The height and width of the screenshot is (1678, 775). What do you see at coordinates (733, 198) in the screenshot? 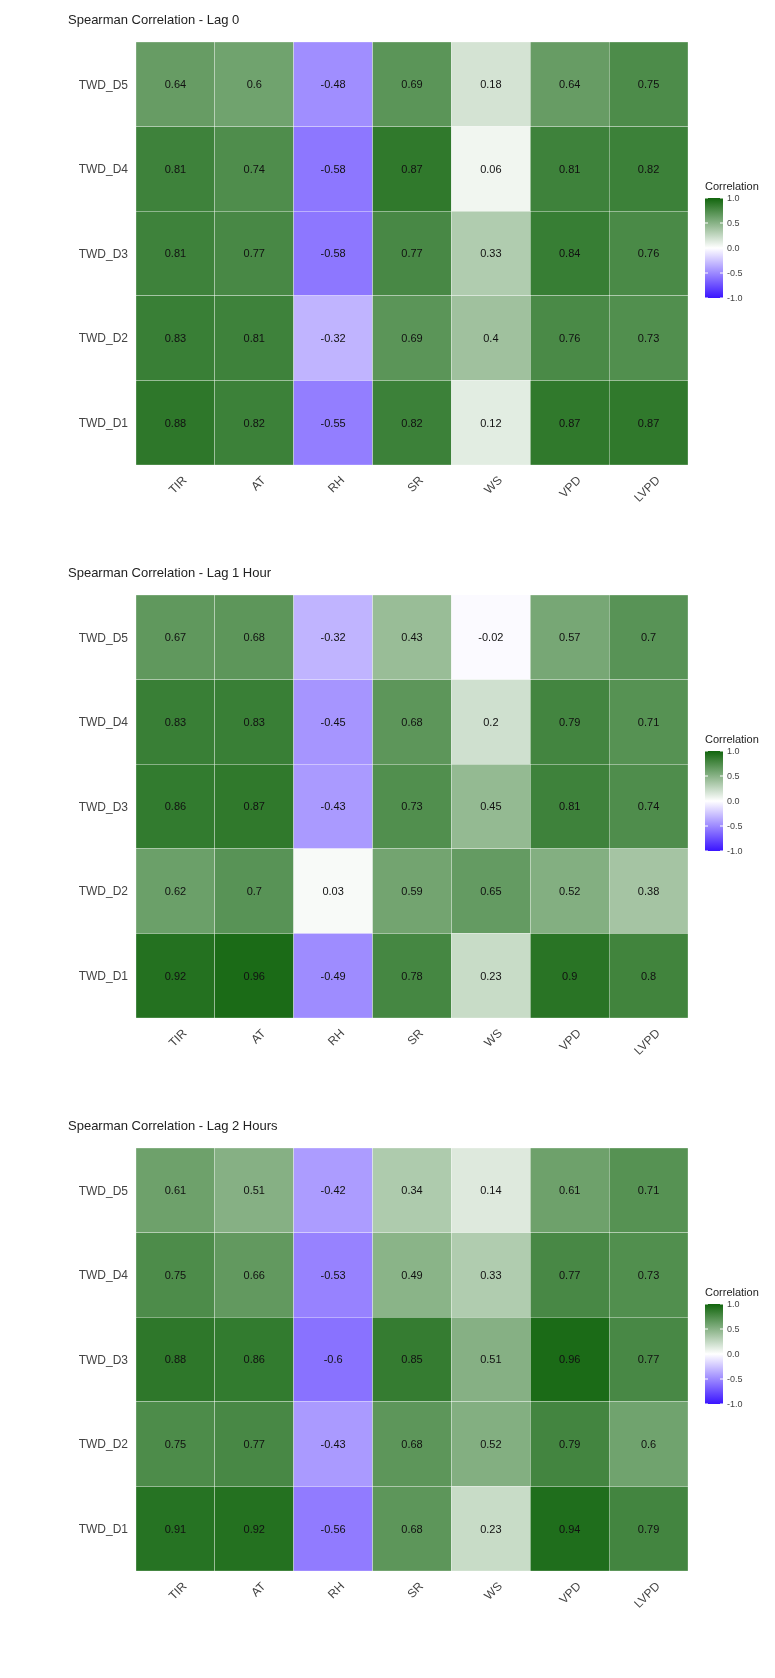
I see `color-bar-label: 1.0` at bounding box center [733, 198].